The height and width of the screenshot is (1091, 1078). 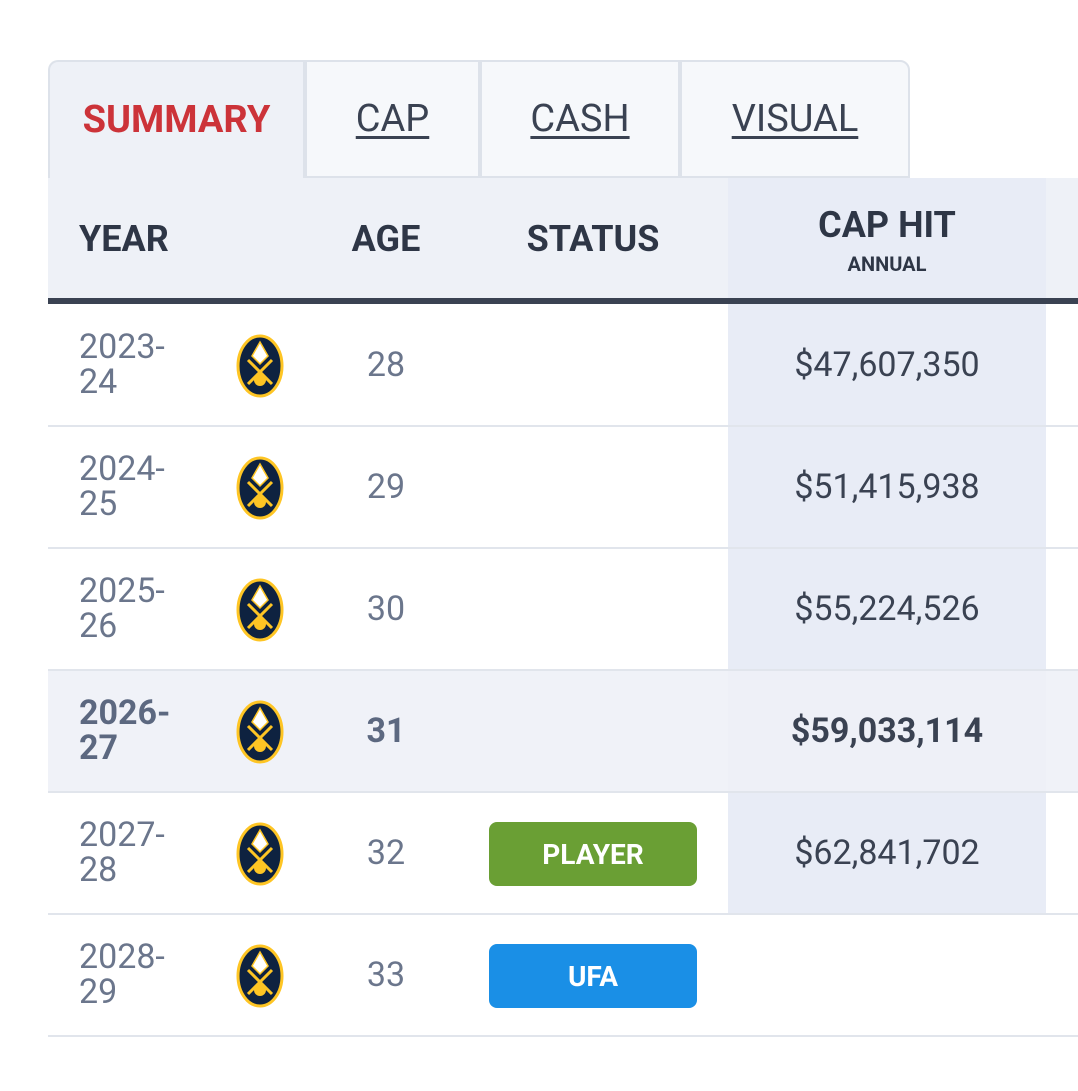 What do you see at coordinates (176, 119) in the screenshot?
I see `tab: SUMMARY` at bounding box center [176, 119].